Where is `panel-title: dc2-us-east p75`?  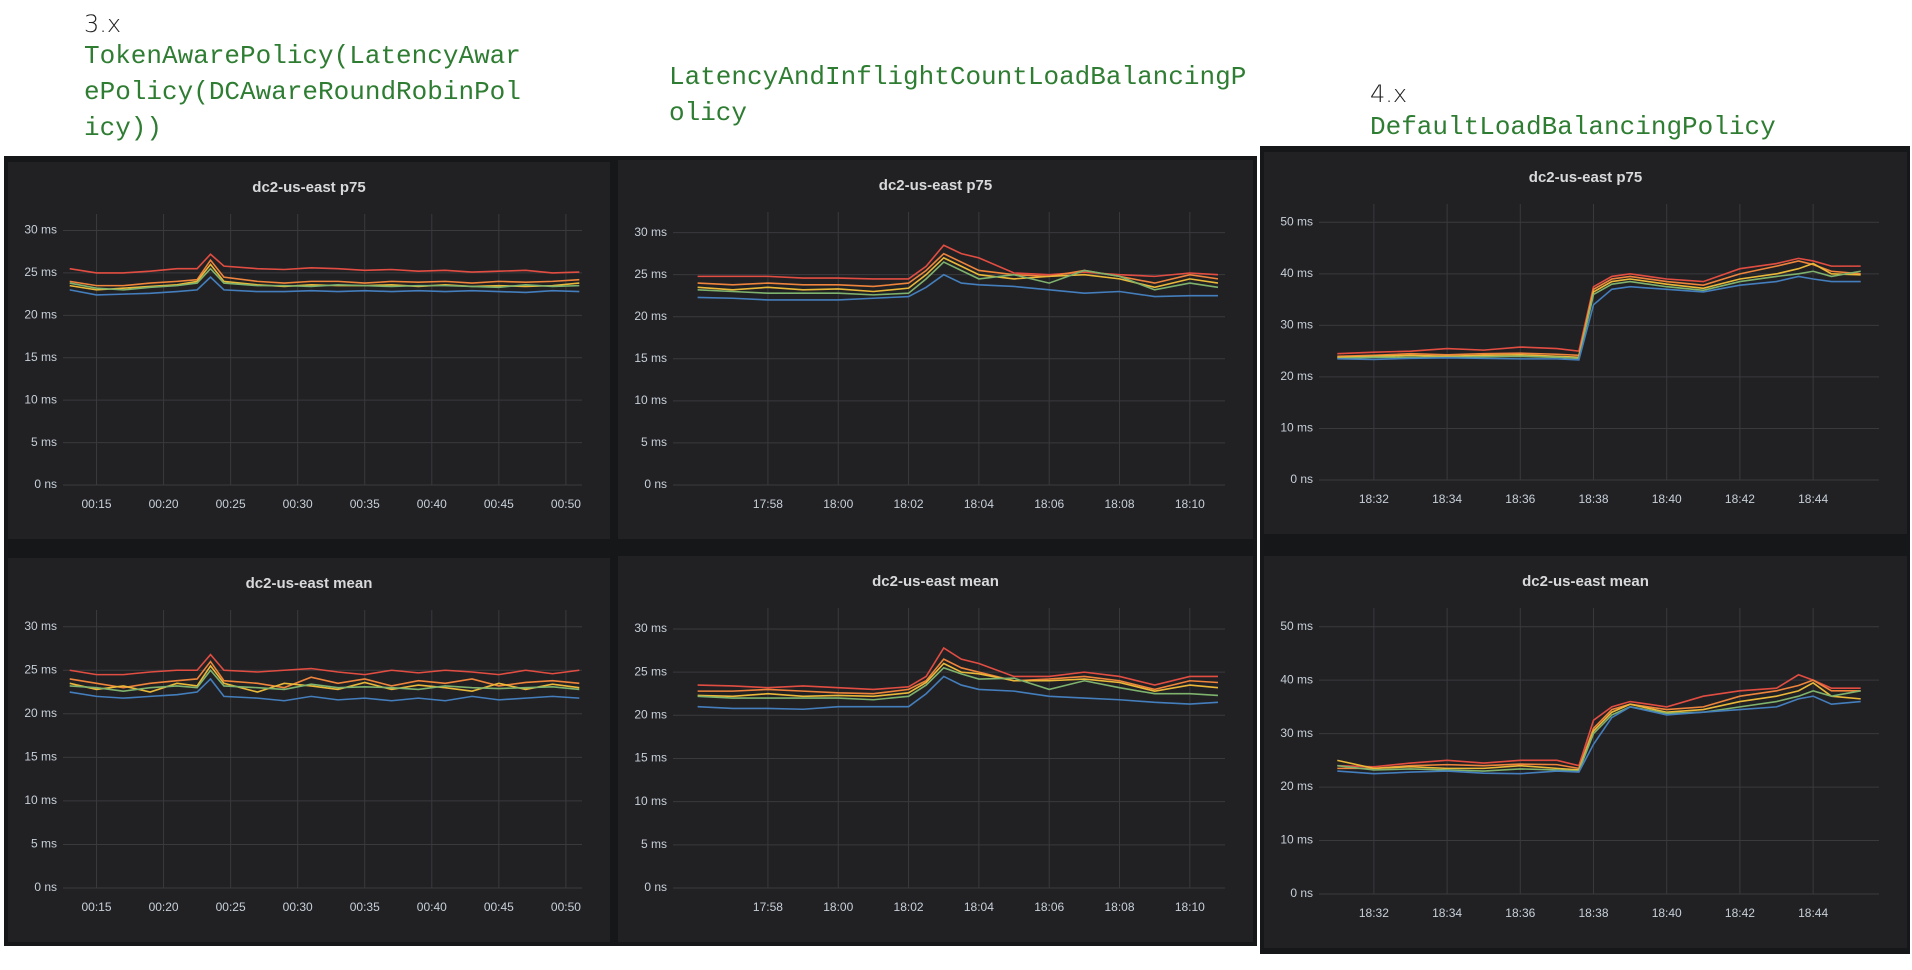
panel-title: dc2-us-east p75 is located at coordinates (1585, 177).